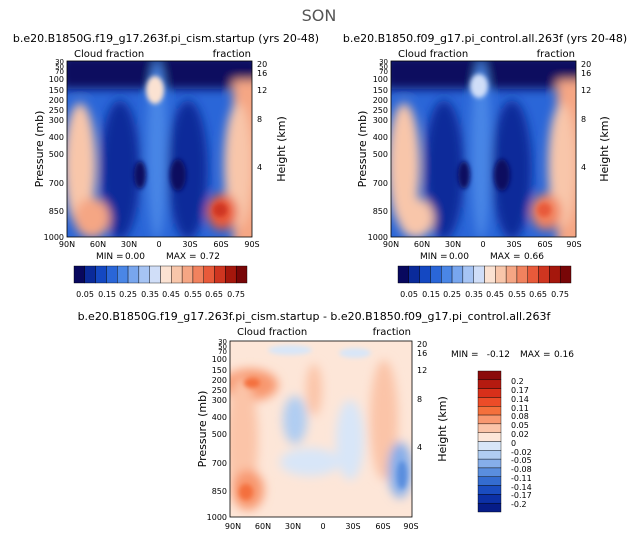 Image resolution: width=638 pixels, height=536 pixels. I want to click on colorbar-label: -0.17, so click(521, 495).